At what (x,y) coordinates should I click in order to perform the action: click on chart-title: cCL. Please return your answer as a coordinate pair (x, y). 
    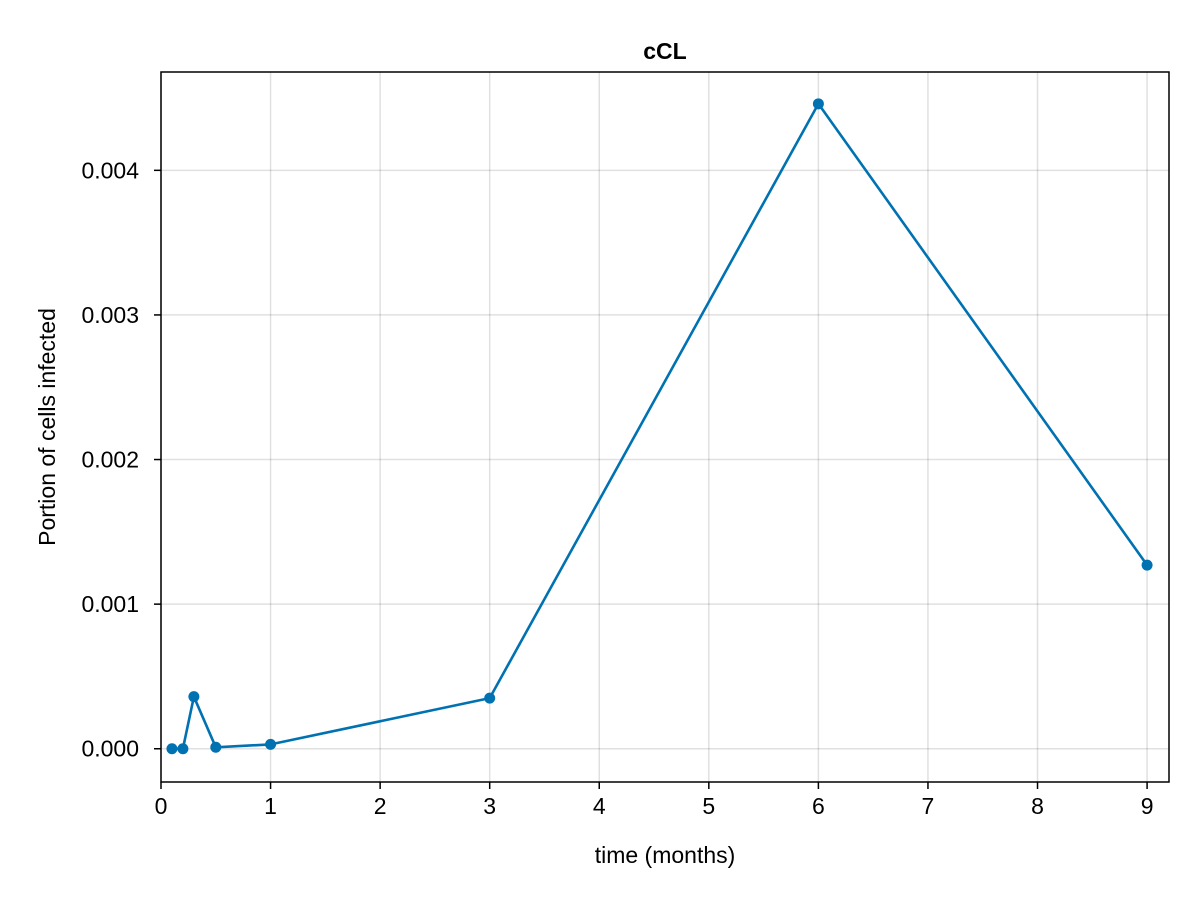
    Looking at the image, I should click on (664, 51).